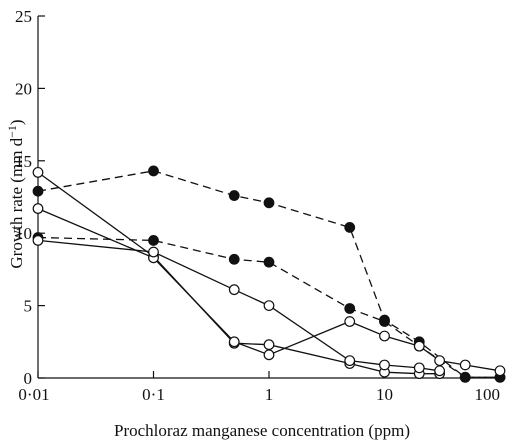 This screenshot has width=517, height=443. Describe the element at coordinates (269, 394) in the screenshot. I see `x-tick-label: 1` at that location.